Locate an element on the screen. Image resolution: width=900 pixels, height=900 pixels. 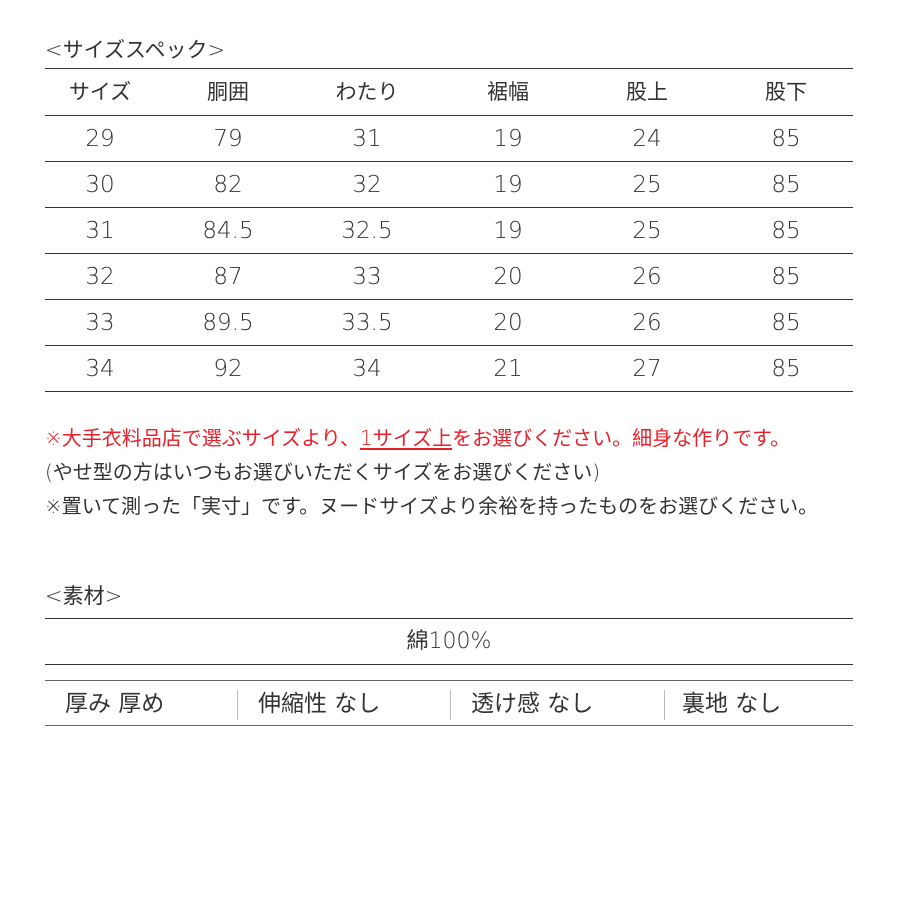
note-line-2: (やせ型の方はいつもお選びいただくサイズをお選びください) is located at coordinates (323, 472).